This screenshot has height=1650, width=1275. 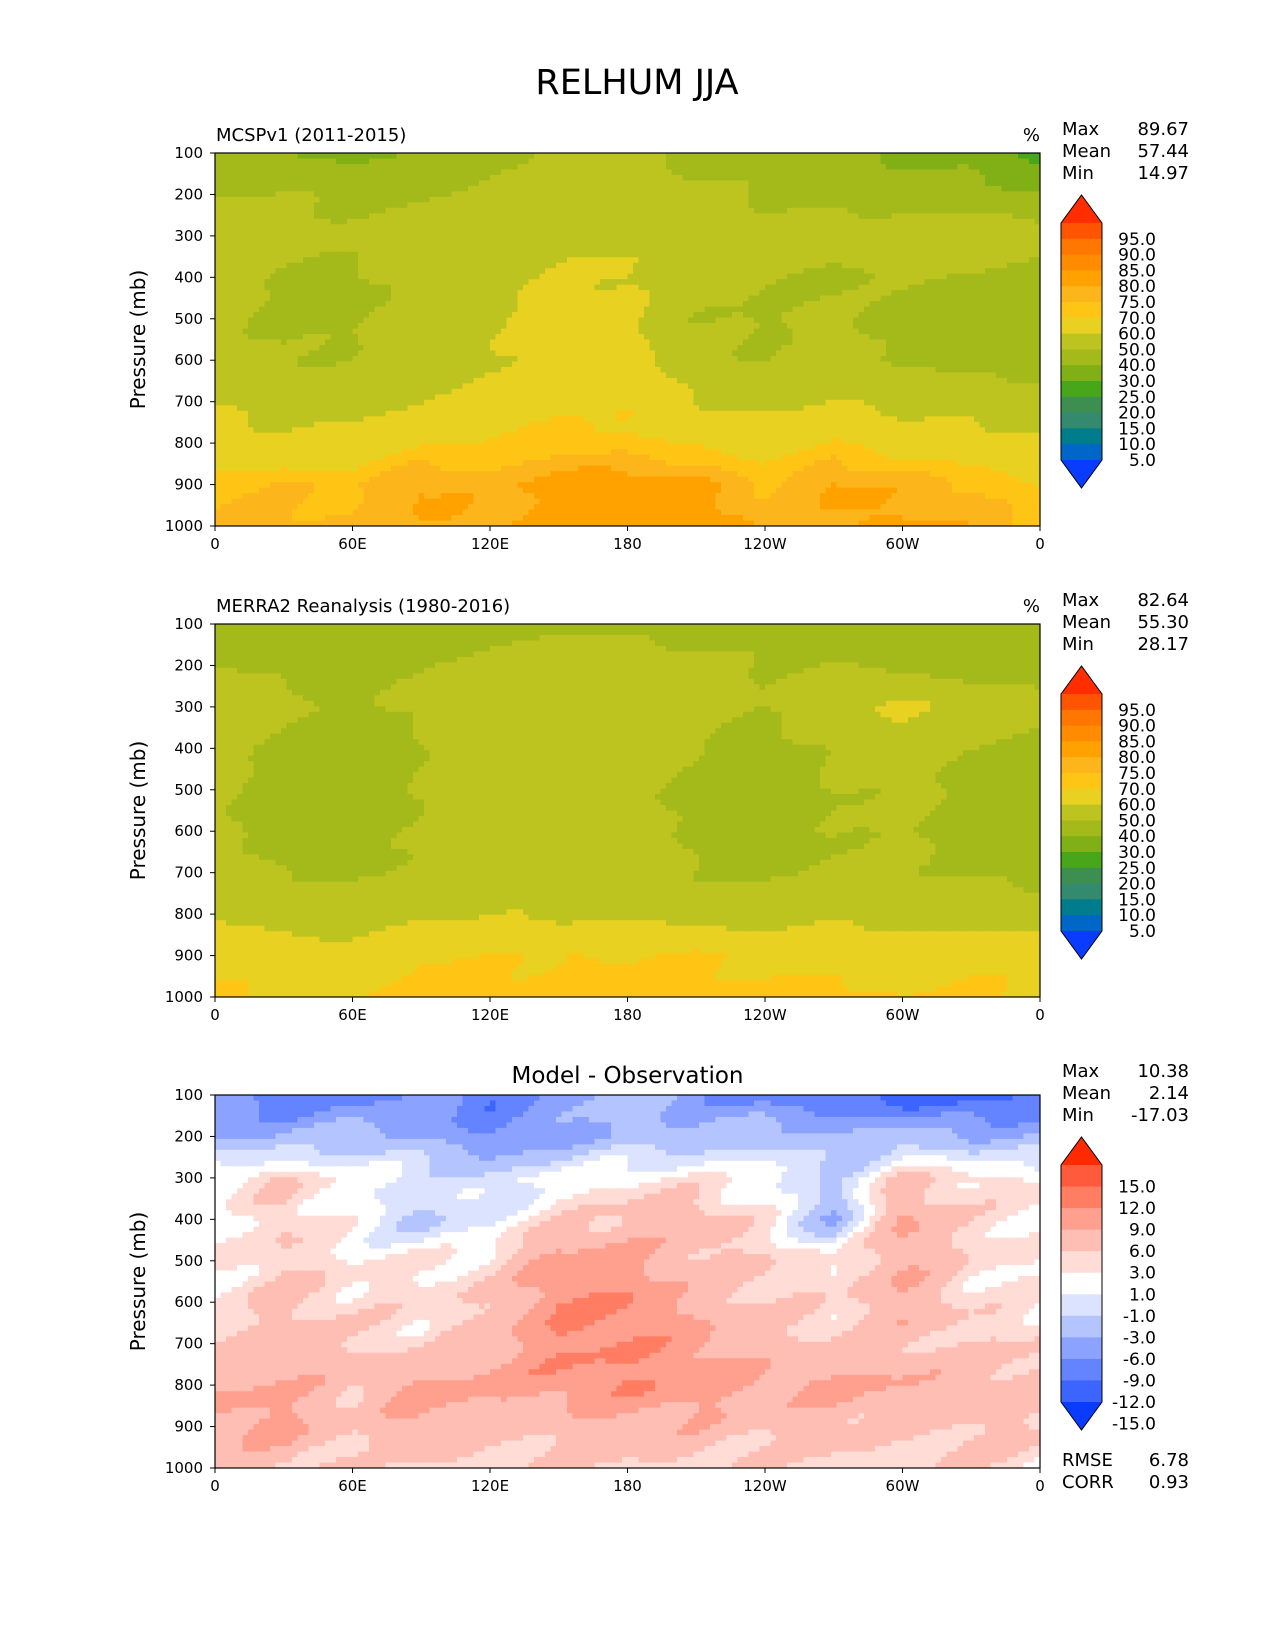 I want to click on colorbar-level-label: 12.0, so click(x=1137, y=1209).